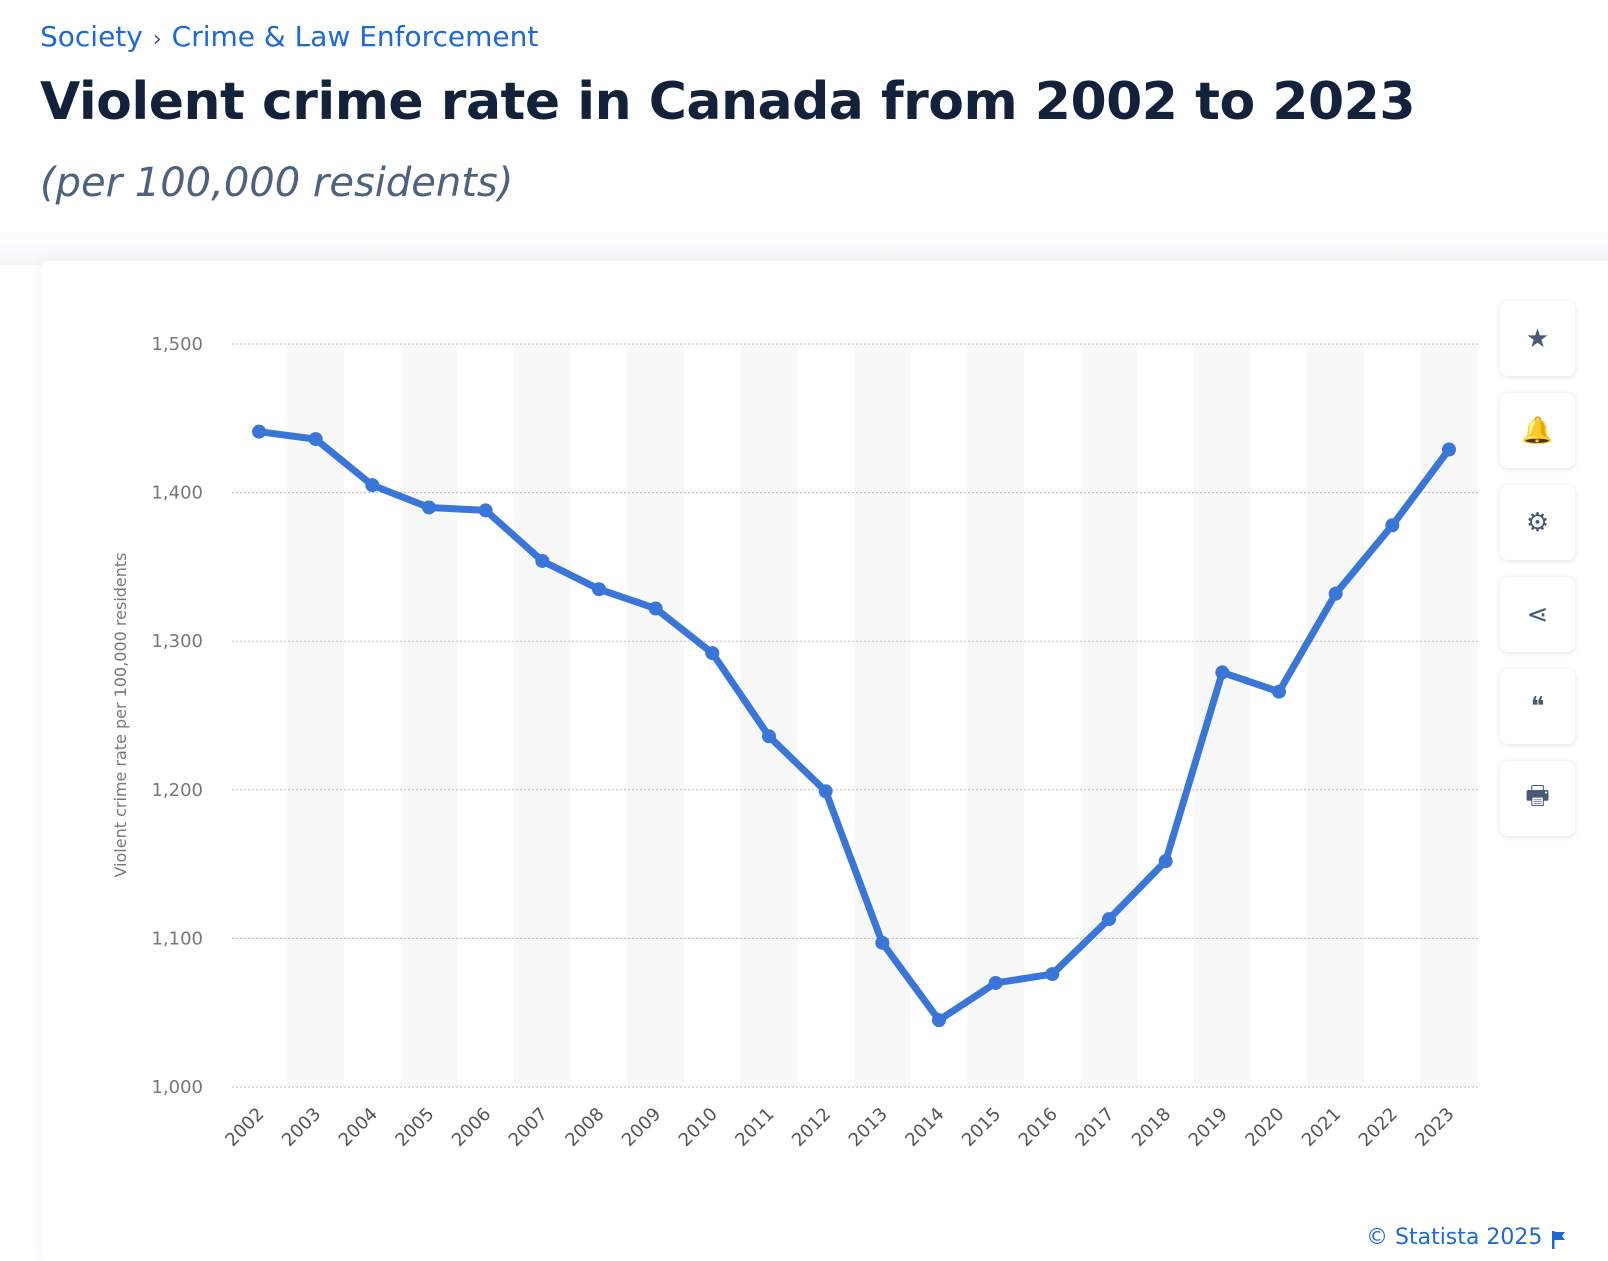 The height and width of the screenshot is (1261, 1608). Describe the element at coordinates (91, 36) in the screenshot. I see `breadcrumb-society: Society` at that location.